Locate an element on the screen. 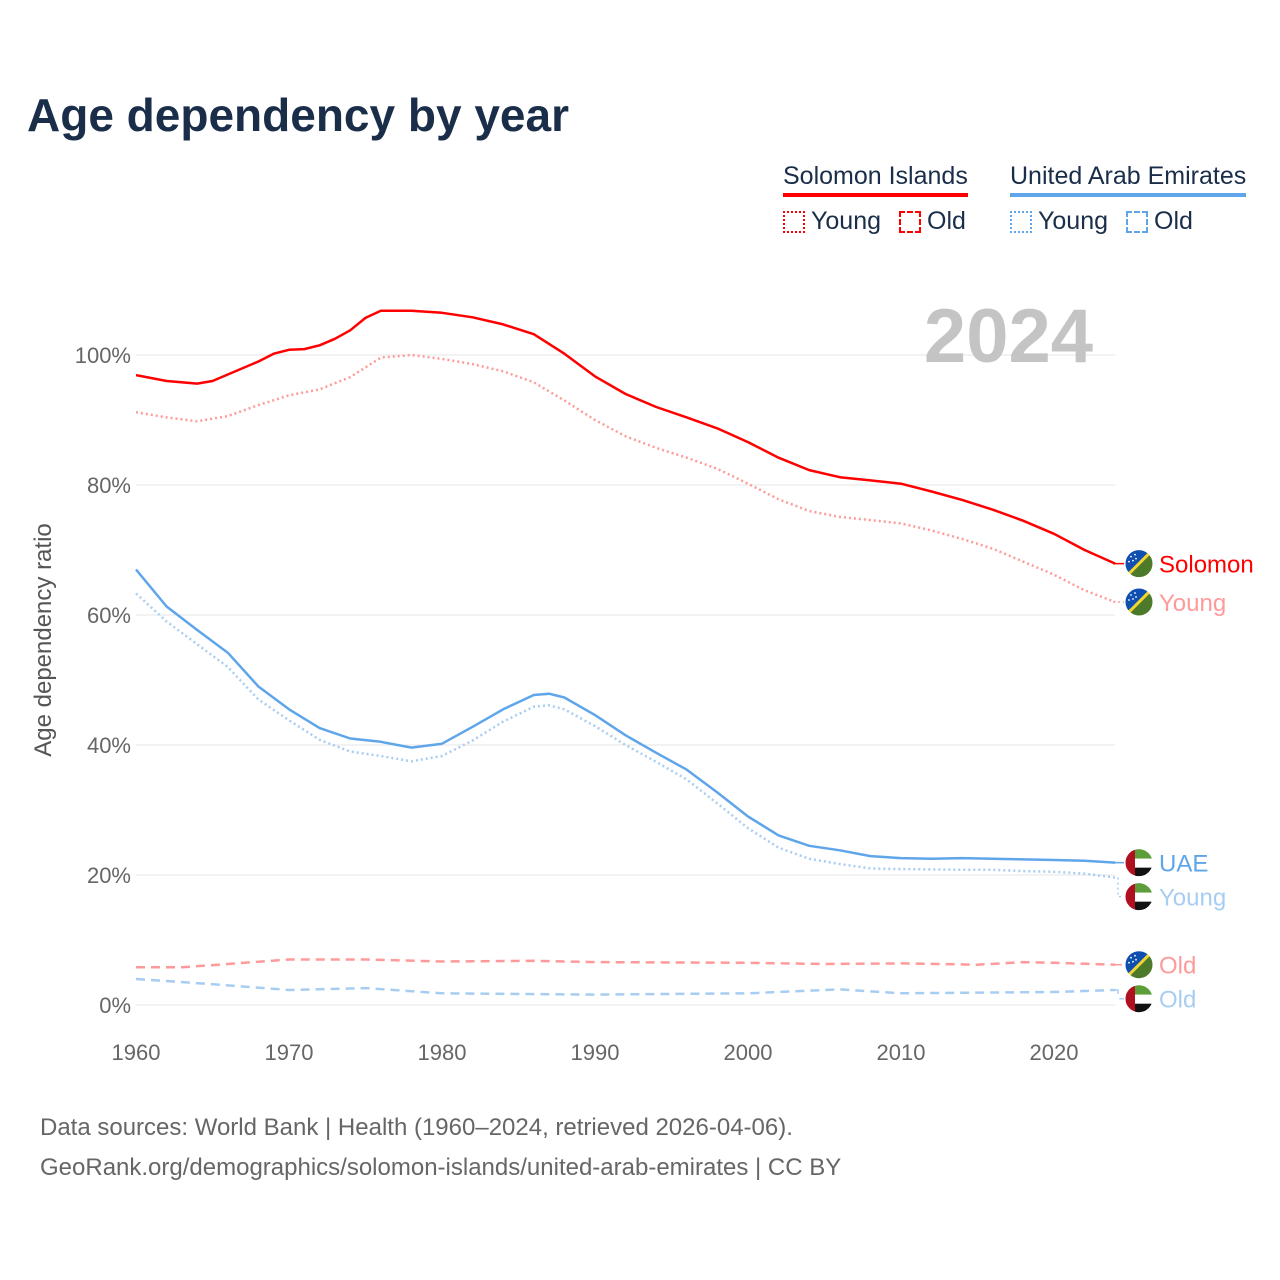 The image size is (1280, 1280). end-label-solomon-islands-old: Old is located at coordinates (1154, 965).